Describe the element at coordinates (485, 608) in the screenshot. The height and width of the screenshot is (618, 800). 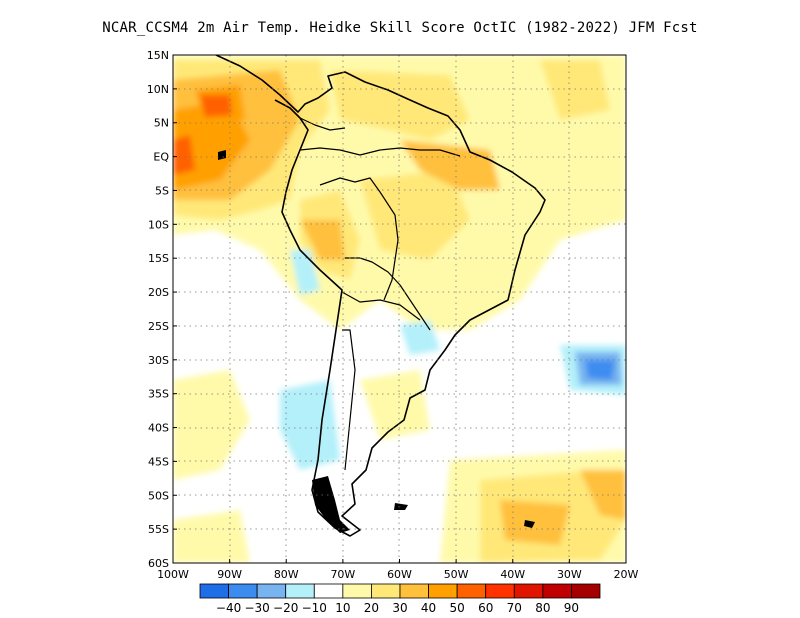
I see `colorbar-label: 60` at that location.